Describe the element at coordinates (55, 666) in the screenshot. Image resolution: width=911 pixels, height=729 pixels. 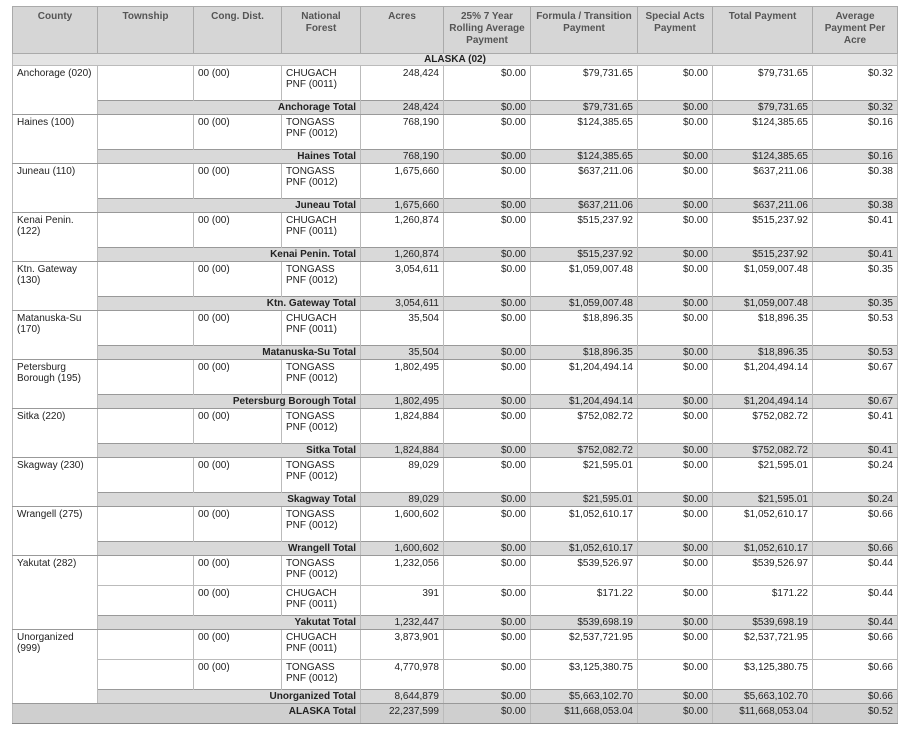
I see `county-cell: Unorganized (999)` at that location.